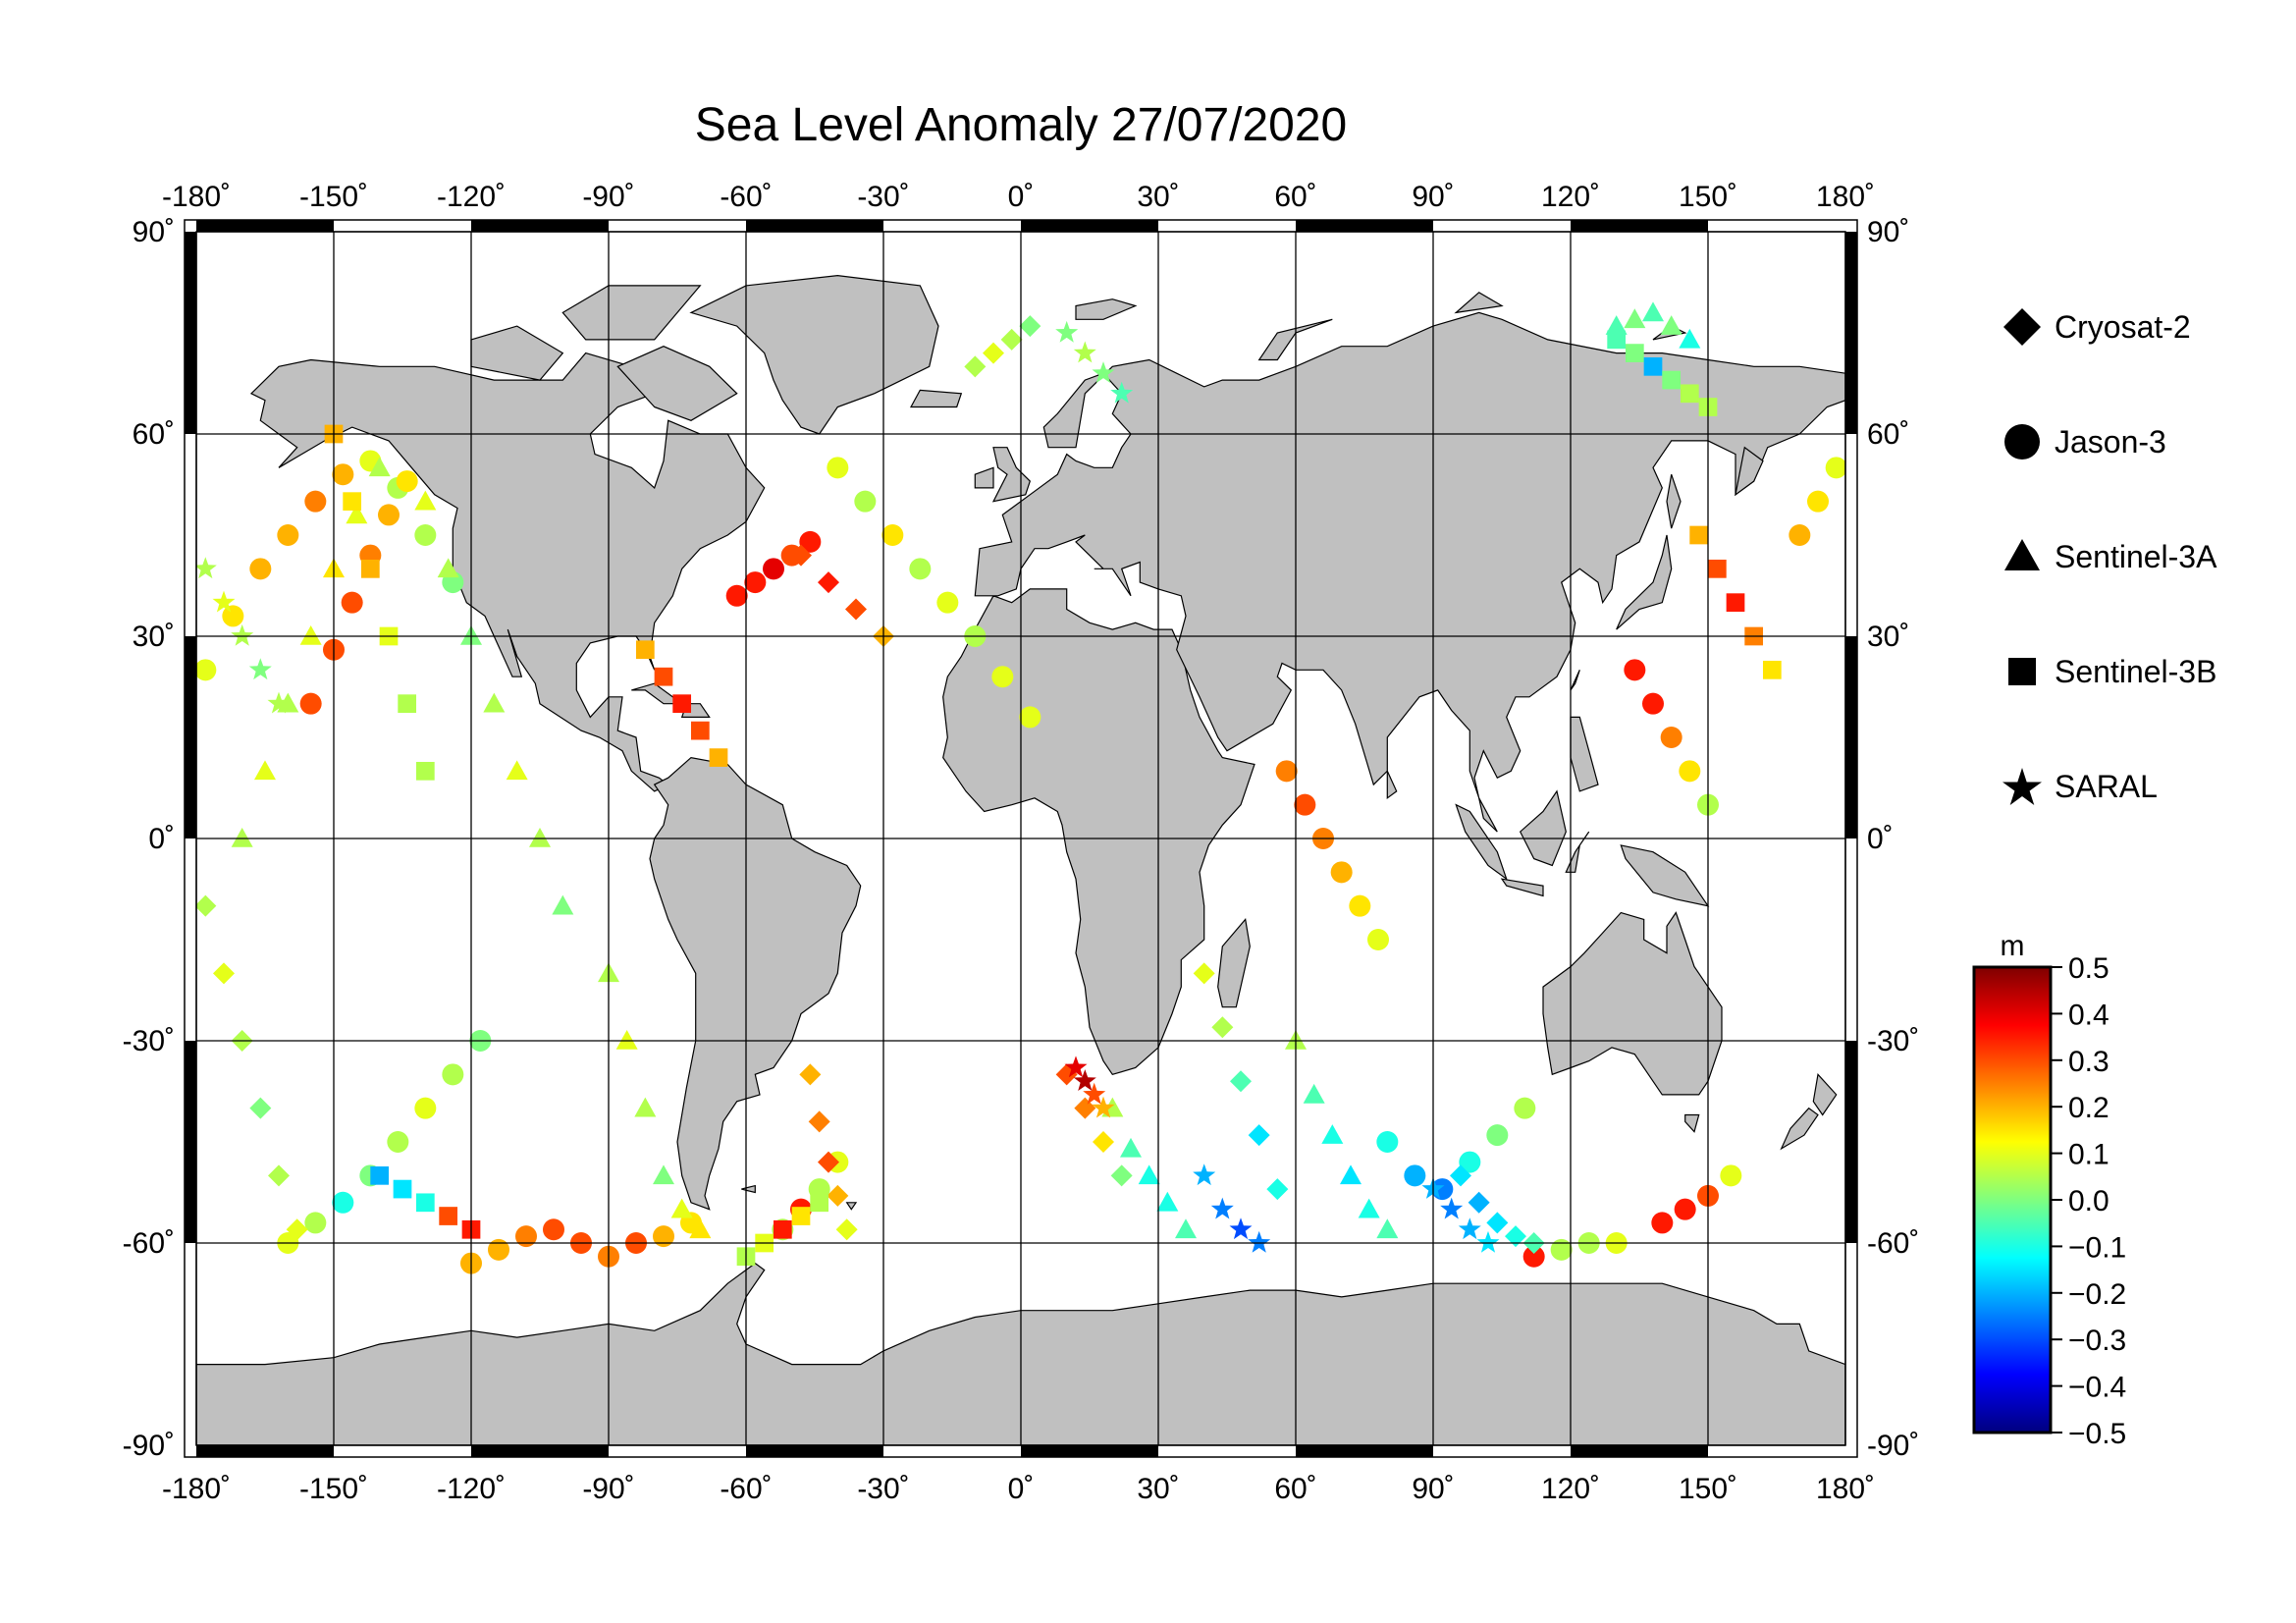 This screenshot has width=2296, height=1623. I want to click on land-sakhalin, so click(1674, 501).